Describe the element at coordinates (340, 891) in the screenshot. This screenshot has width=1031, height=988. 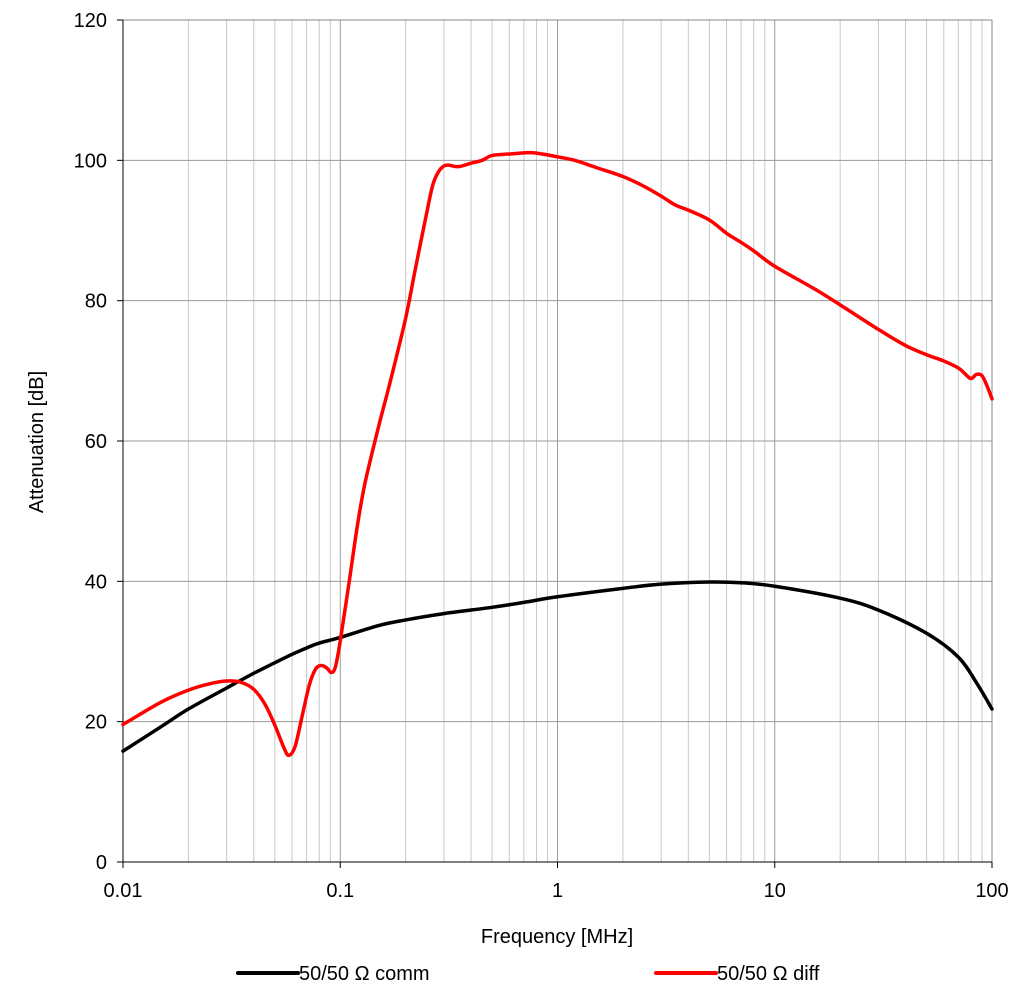
I see `x-tick-label: 0.1` at that location.